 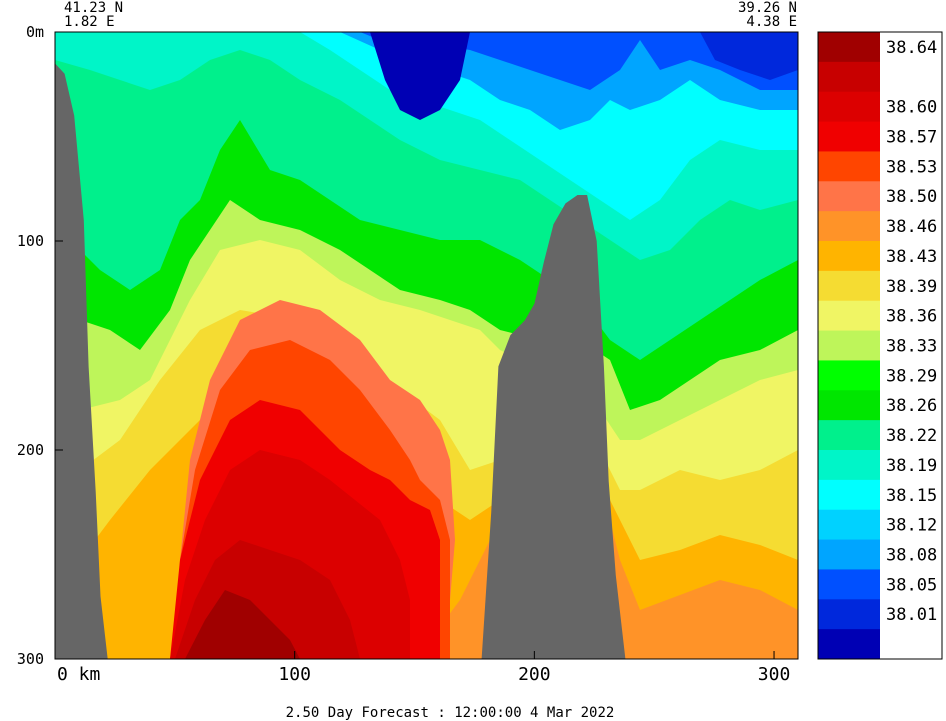 I want to click on y-tick-label: 200, so click(x=30, y=450).